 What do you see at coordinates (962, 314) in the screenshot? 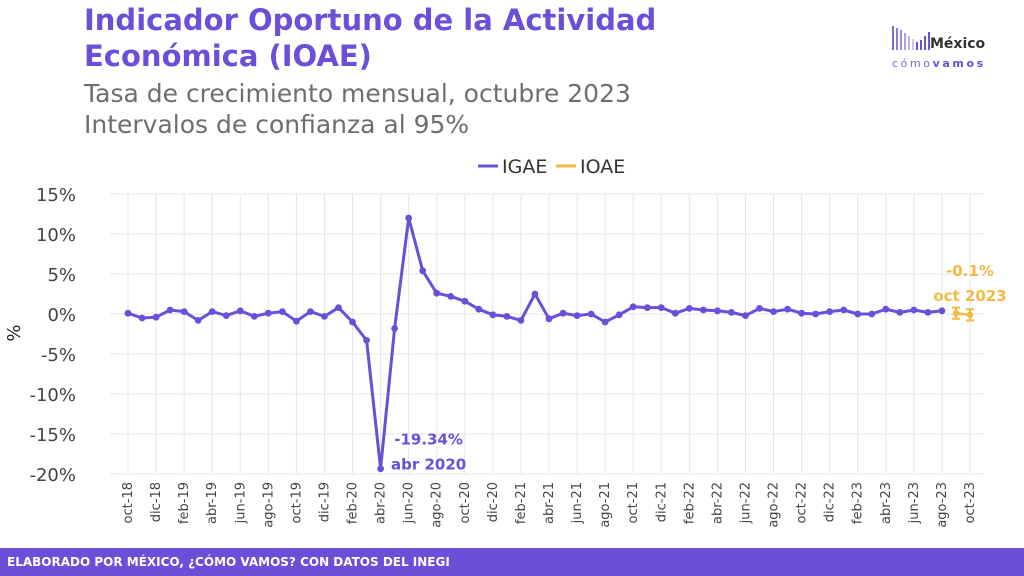
I see `series-ioae` at bounding box center [962, 314].